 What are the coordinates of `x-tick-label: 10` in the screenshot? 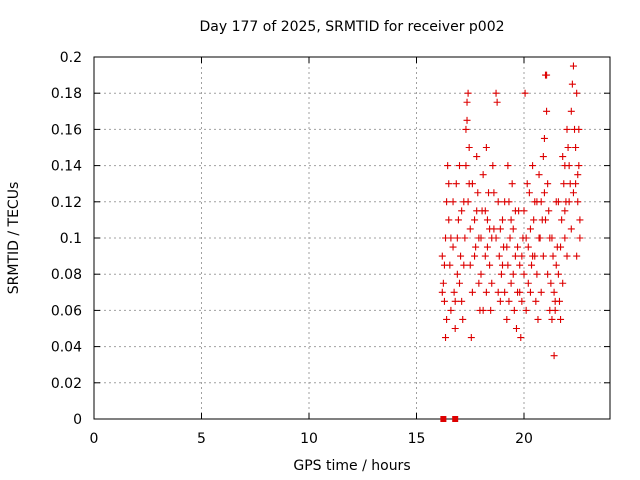 It's located at (309, 439).